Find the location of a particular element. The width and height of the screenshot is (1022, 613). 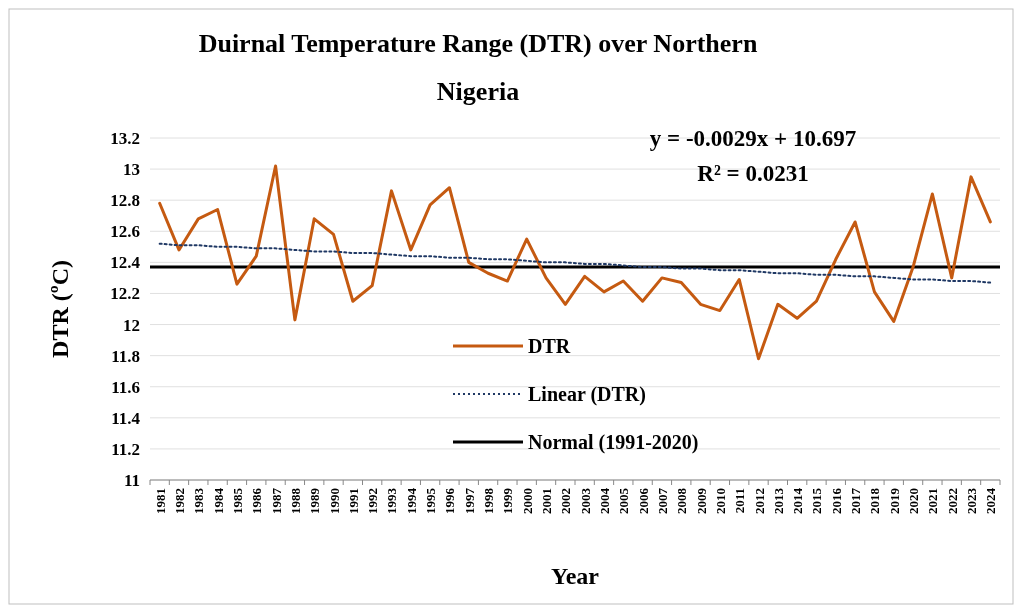

line-series is located at coordinates (575, 263).